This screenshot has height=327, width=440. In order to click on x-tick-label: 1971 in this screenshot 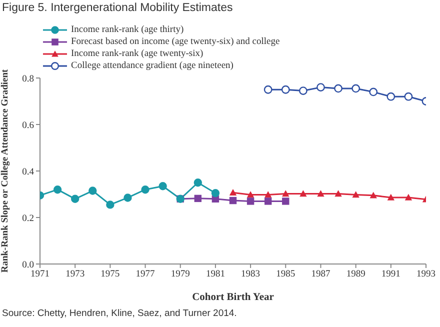, I will do `click(40, 275)`.